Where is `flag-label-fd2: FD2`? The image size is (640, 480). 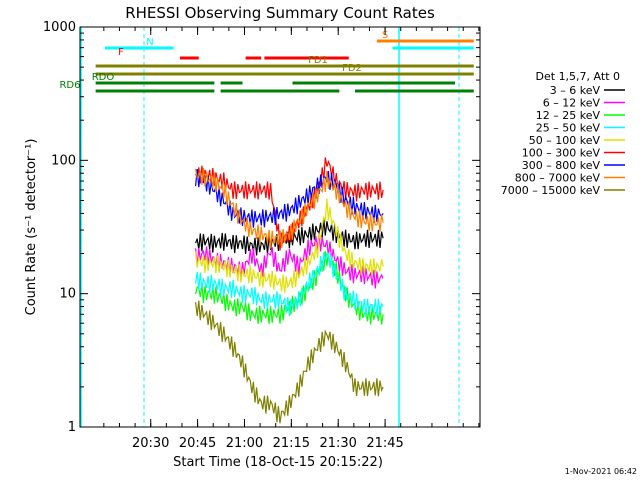 flag-label-fd2: FD2 is located at coordinates (352, 68).